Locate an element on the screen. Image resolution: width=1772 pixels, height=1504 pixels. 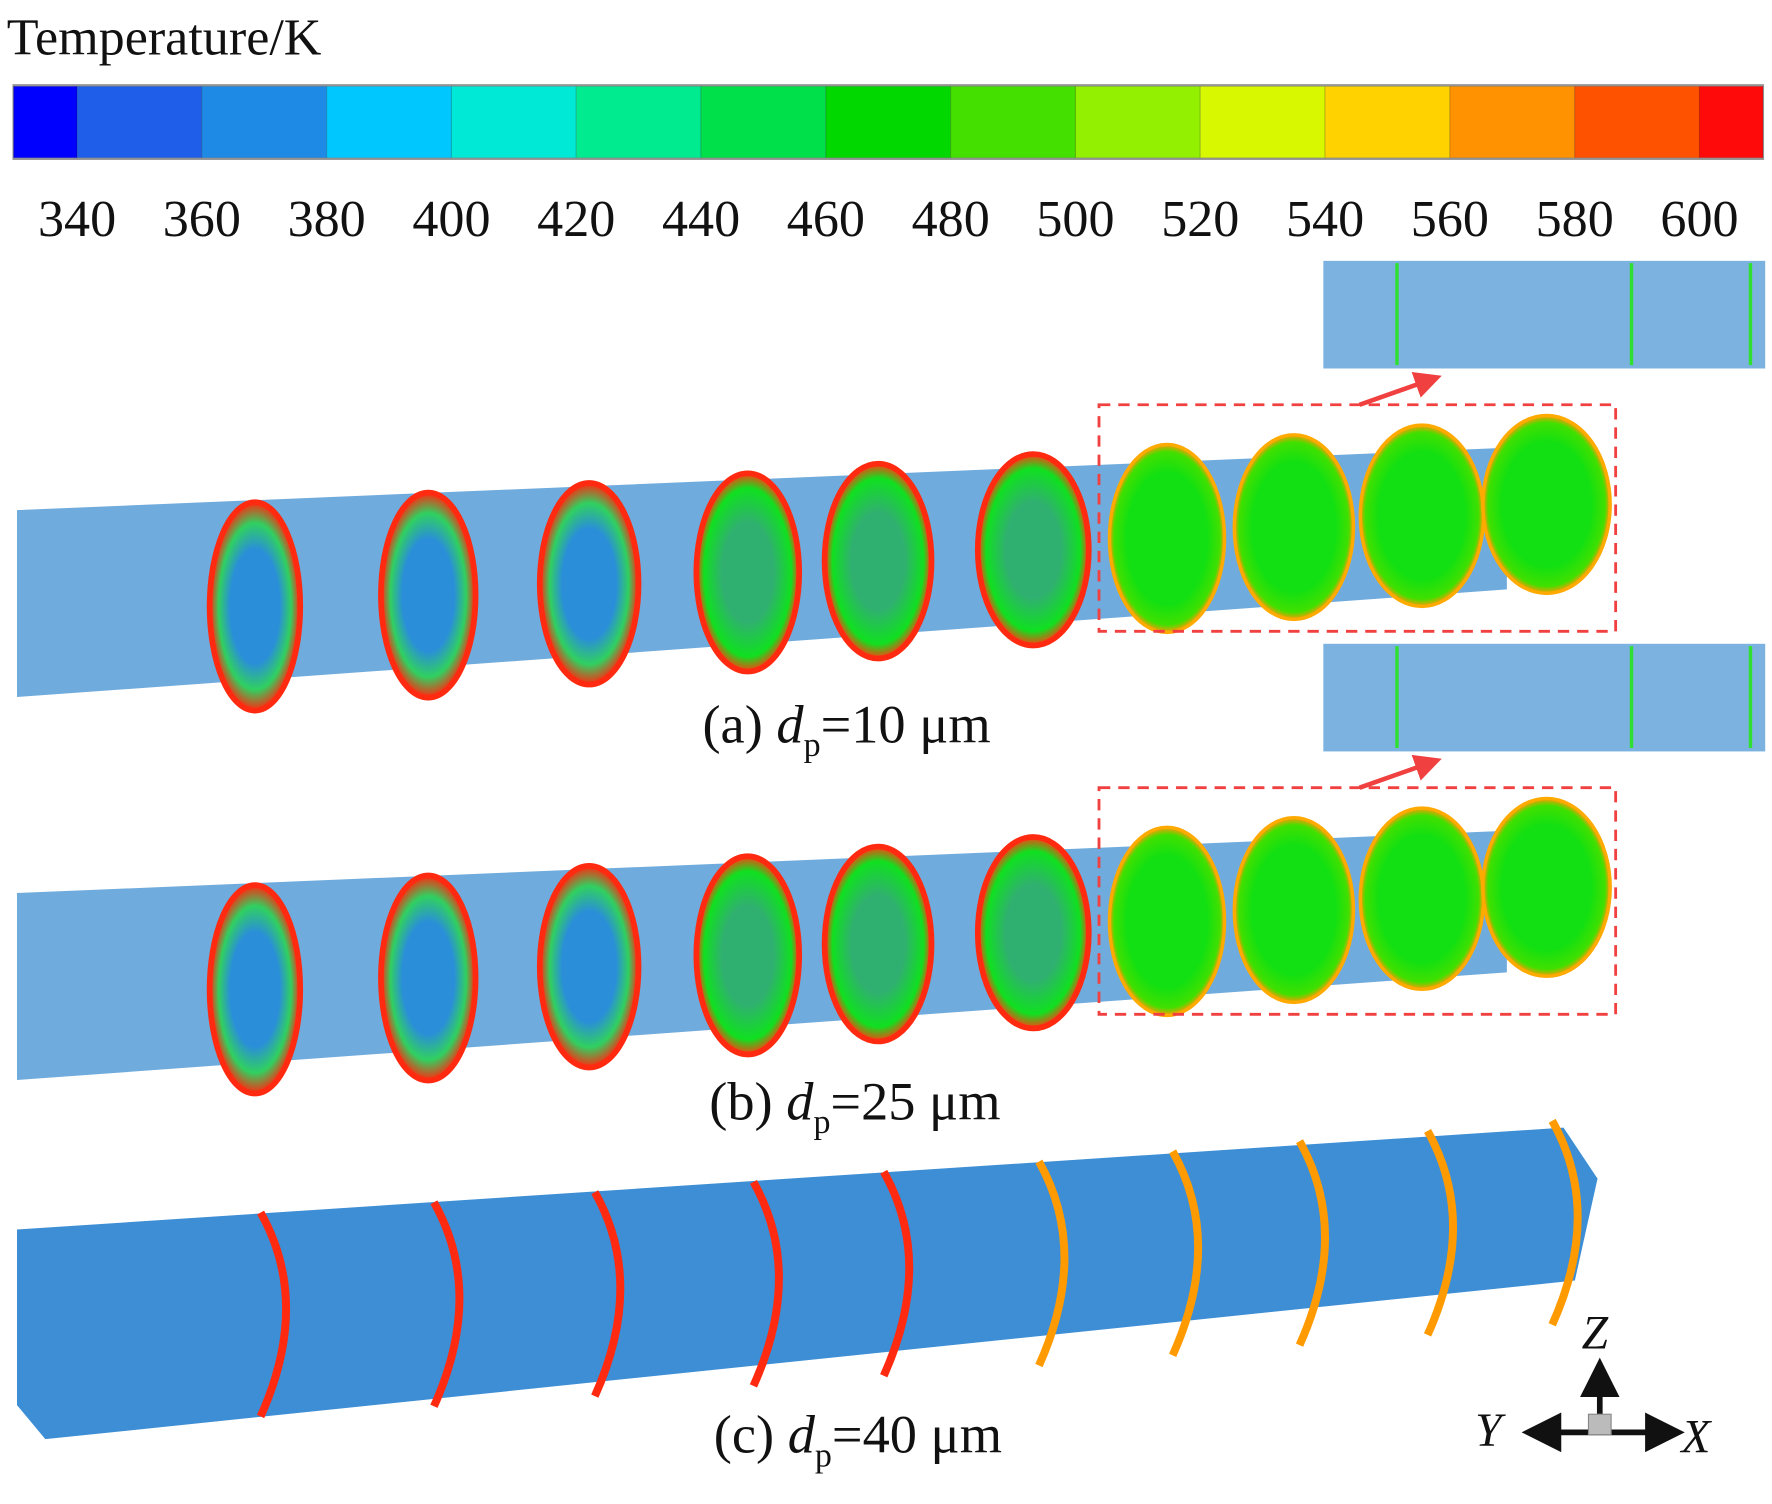
panel-caption: (a) dp=10 μm is located at coordinates (846, 729).